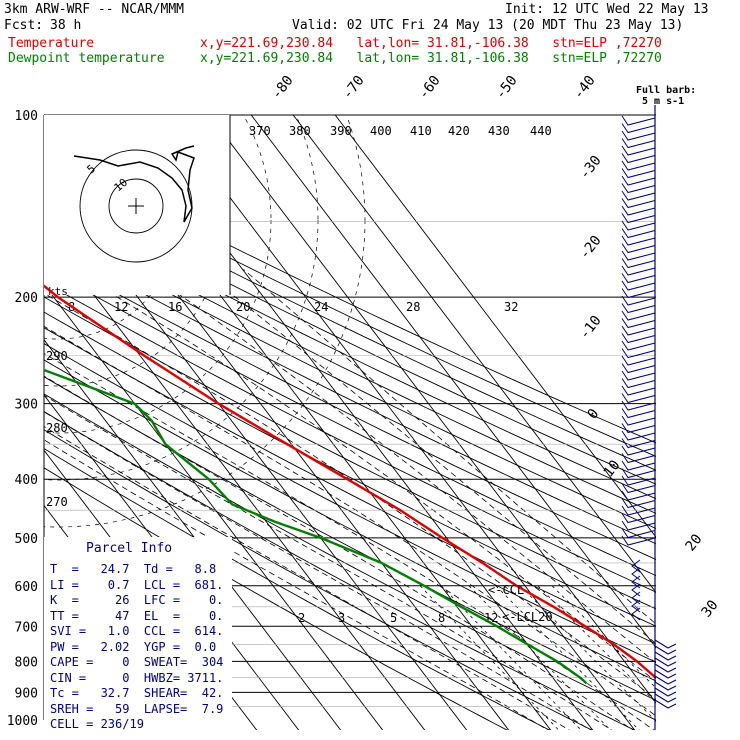  What do you see at coordinates (341, 618) in the screenshot?
I see `mixing-ratio-label: 3` at bounding box center [341, 618].